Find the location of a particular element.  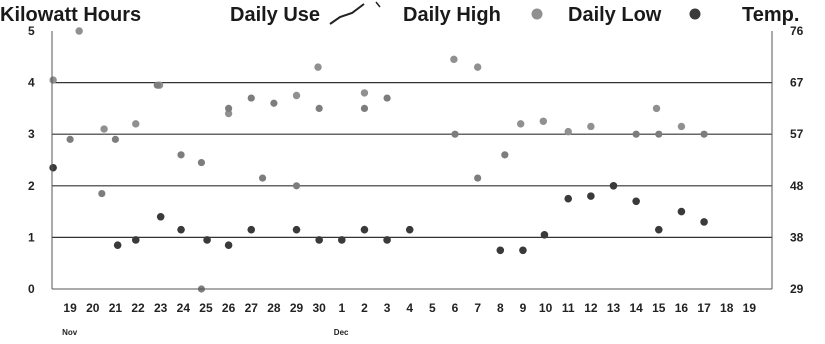

x-axis-tick-label: 10 is located at coordinates (546, 308).